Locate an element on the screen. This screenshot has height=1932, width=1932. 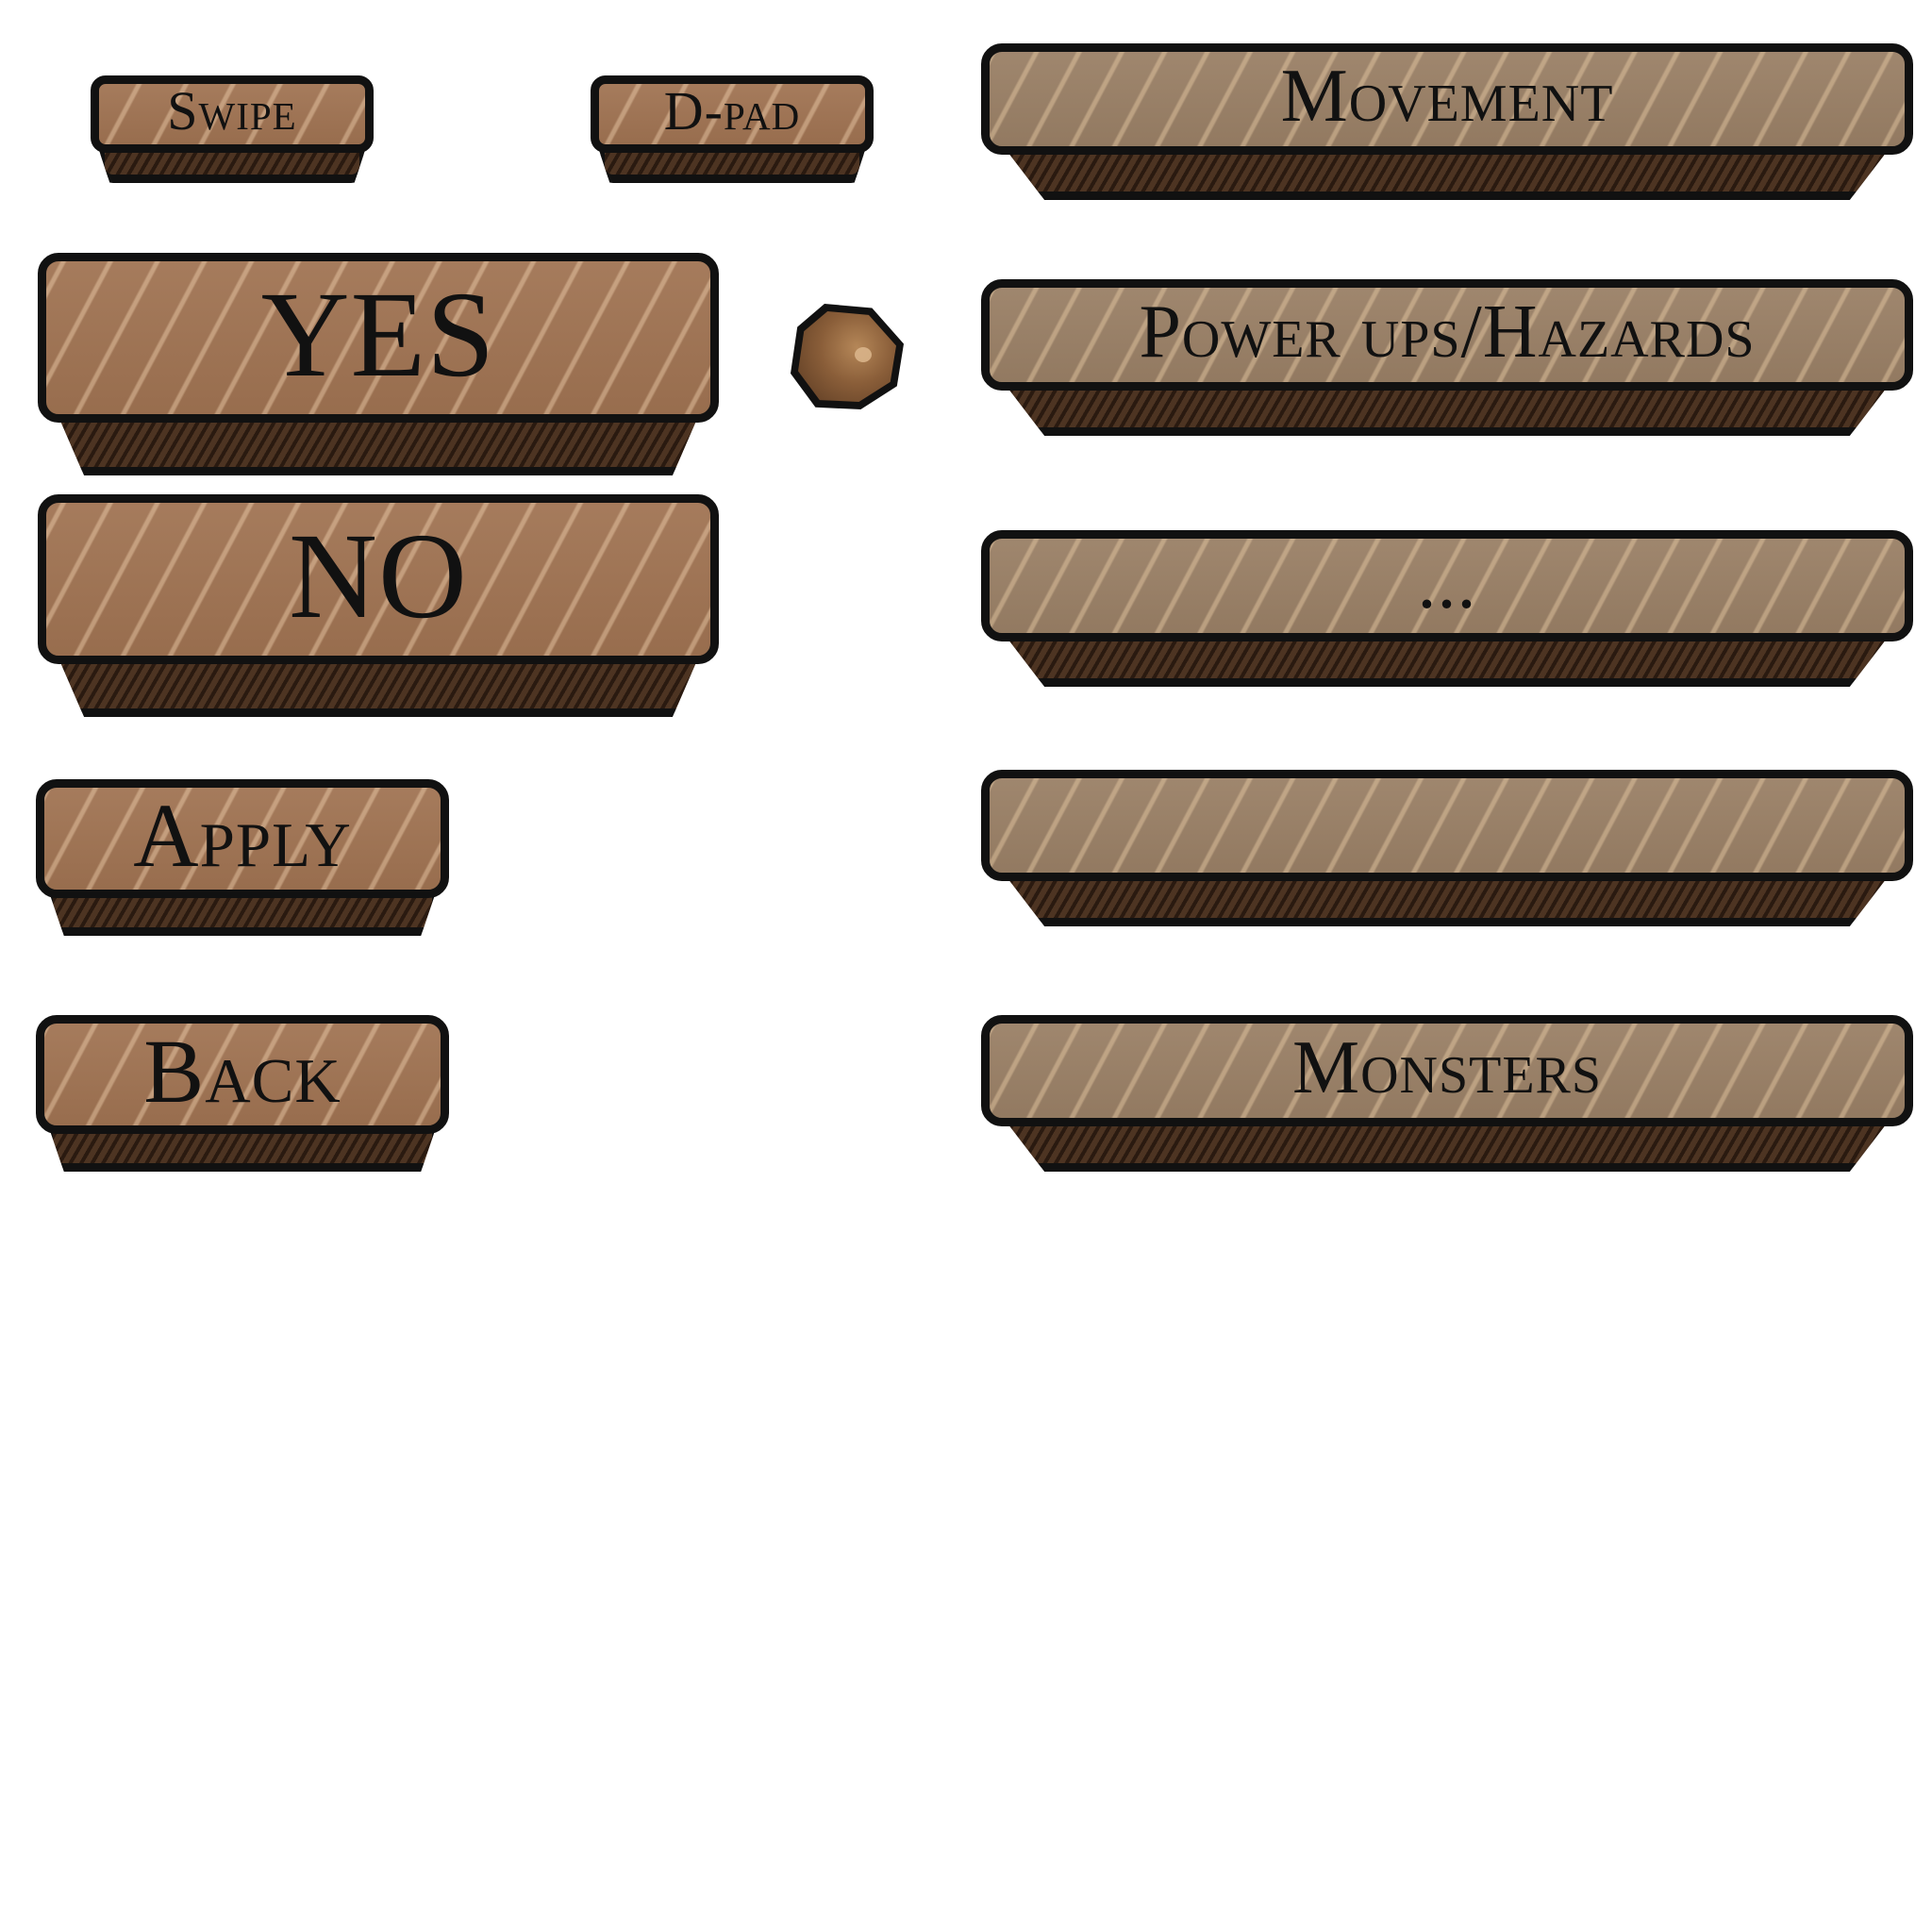
no-button-label: NO is located at coordinates (378, 576).